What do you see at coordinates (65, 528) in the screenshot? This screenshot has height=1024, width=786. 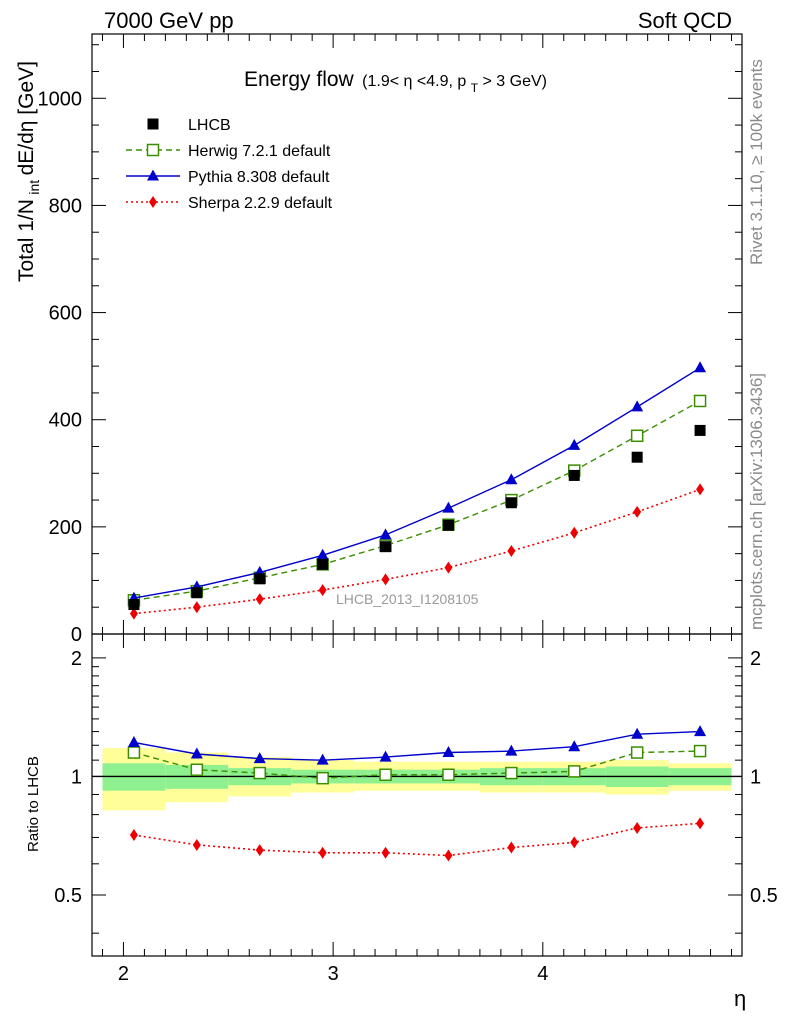 I see `top-y-tick-label: 200` at bounding box center [65, 528].